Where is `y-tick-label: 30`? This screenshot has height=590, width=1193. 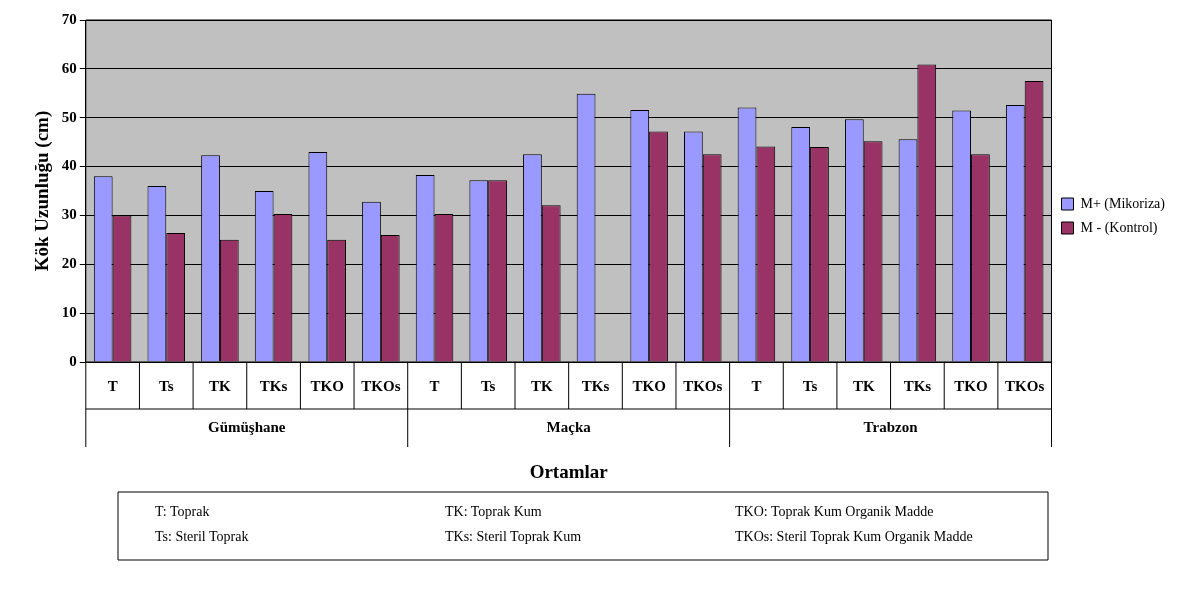
y-tick-label: 30 is located at coordinates (69, 214).